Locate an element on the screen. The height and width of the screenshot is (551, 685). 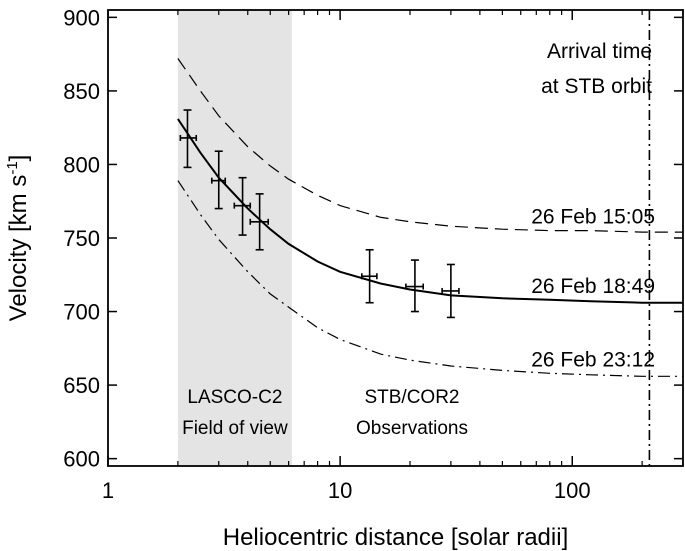
y-axis-title: Velocity [km s-1] is located at coordinates (18, 238).